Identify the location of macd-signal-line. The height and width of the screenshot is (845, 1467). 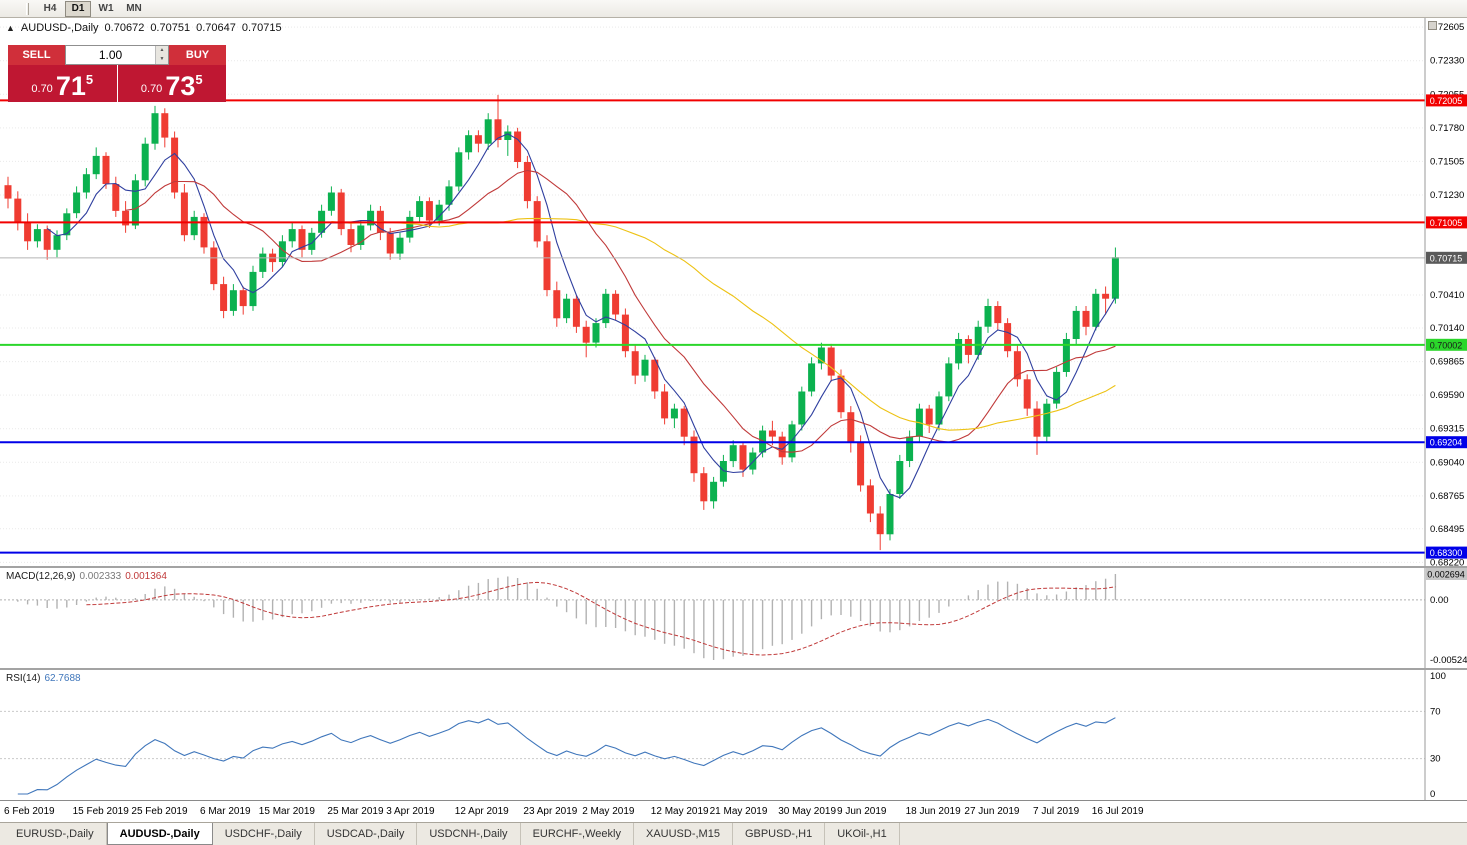
(601, 618).